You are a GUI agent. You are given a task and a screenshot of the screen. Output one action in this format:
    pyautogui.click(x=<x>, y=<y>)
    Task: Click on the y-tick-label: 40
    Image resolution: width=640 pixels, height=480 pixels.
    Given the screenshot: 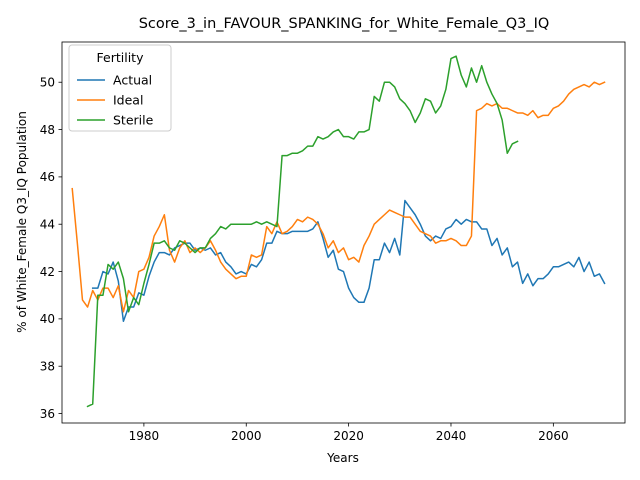 What is the action you would take?
    pyautogui.click(x=47, y=319)
    